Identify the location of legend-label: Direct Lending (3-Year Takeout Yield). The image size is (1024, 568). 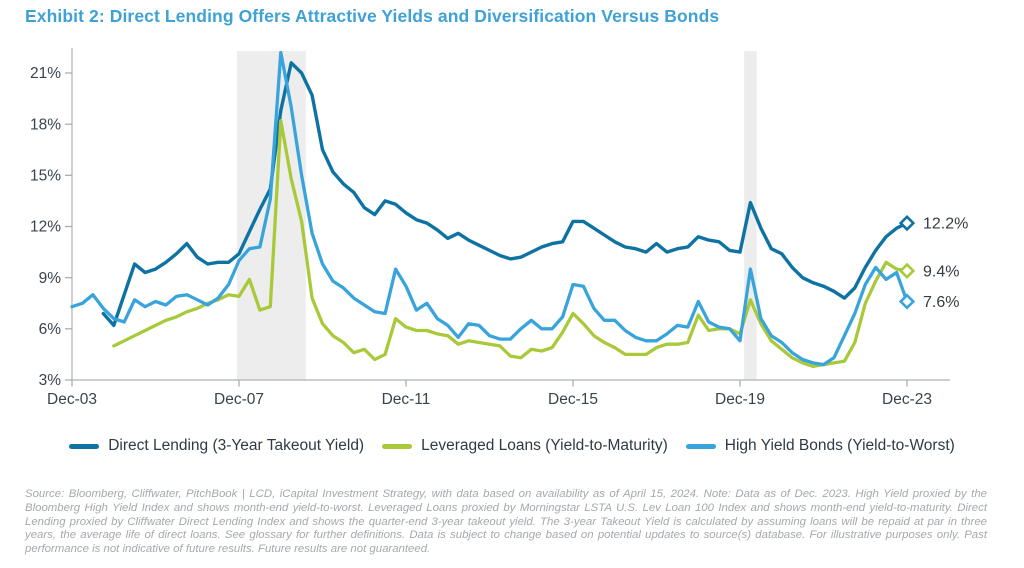
(236, 445).